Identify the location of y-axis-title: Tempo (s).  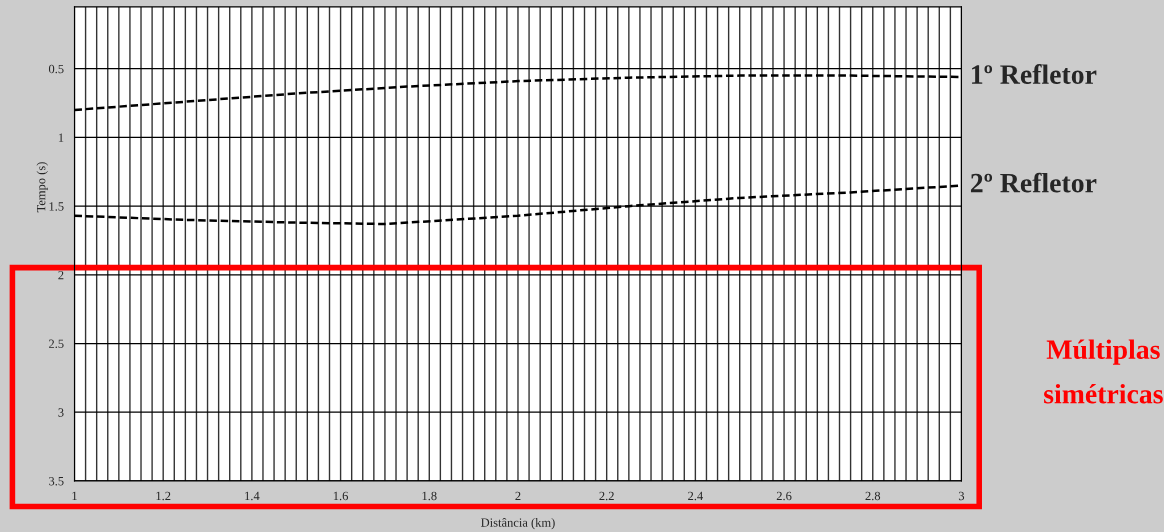
(42, 187).